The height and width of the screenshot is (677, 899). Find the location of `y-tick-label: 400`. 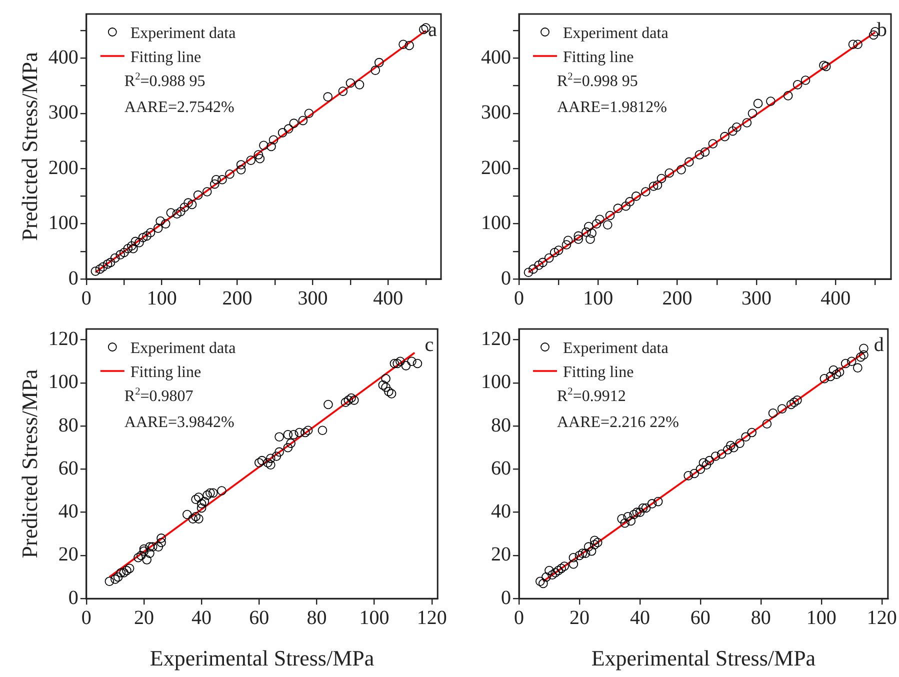

y-tick-label: 400 is located at coordinates (63, 57).